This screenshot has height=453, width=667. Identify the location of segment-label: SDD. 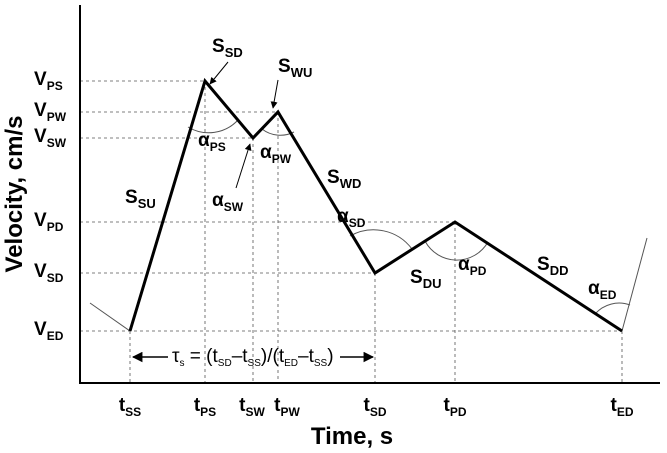
(552, 266).